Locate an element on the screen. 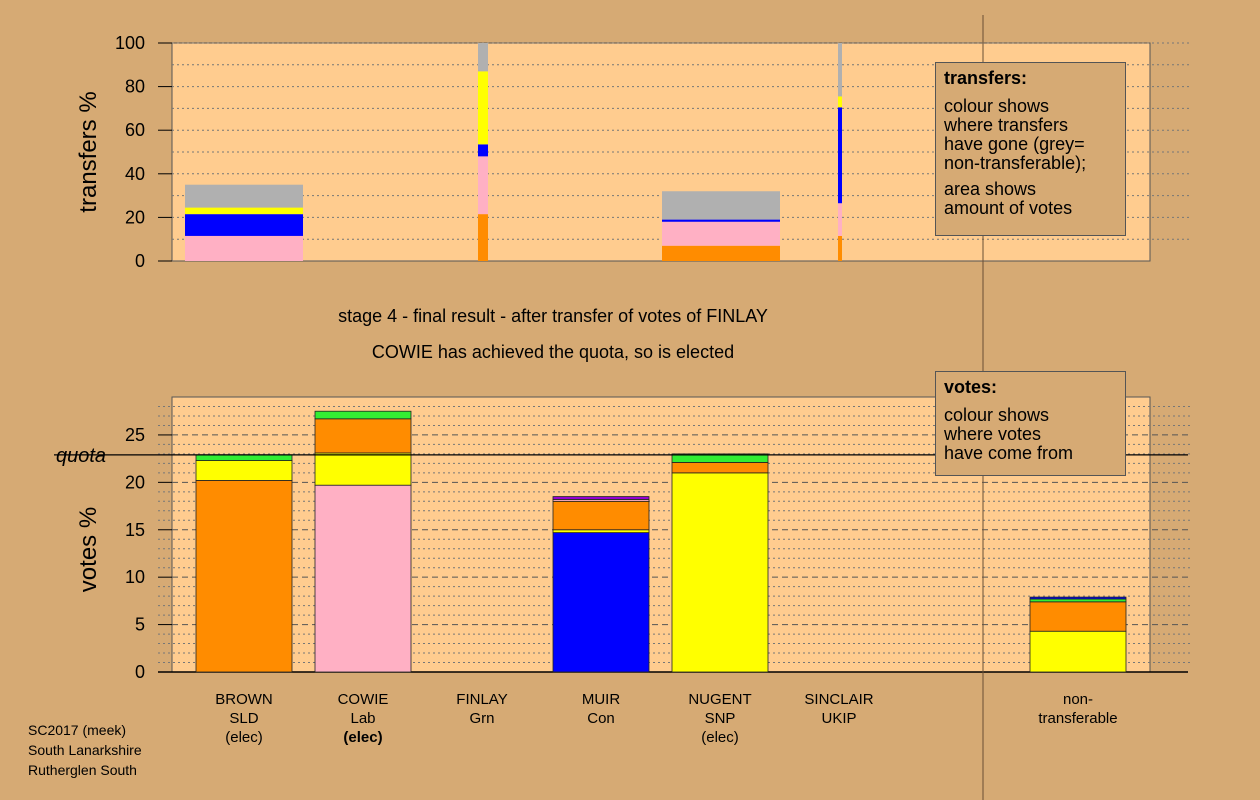 The image size is (1260, 800). votes-tick-label: 10 is located at coordinates (135, 577).